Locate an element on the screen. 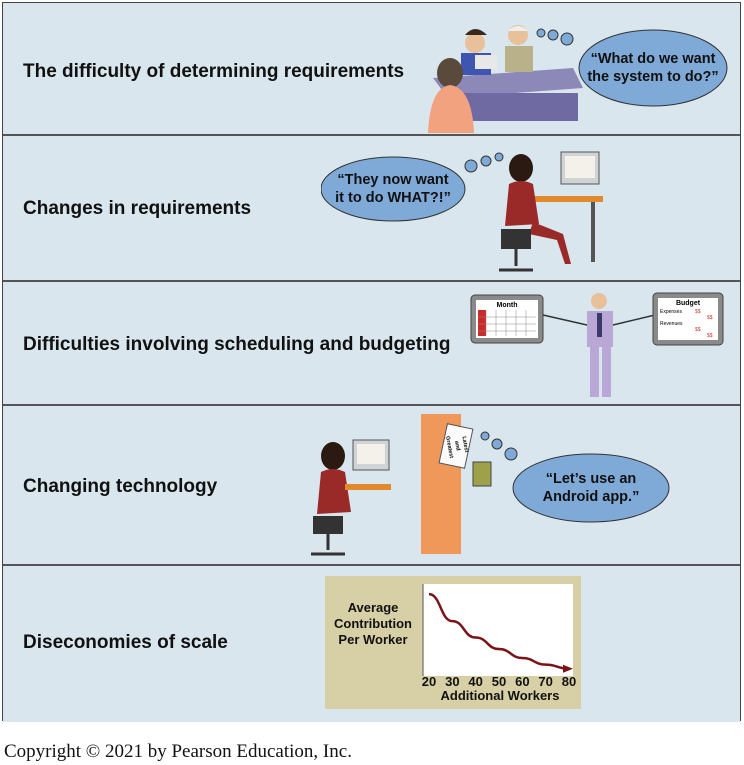 The height and width of the screenshot is (765, 744). budget-row-expenses: Expenses is located at coordinates (671, 312).